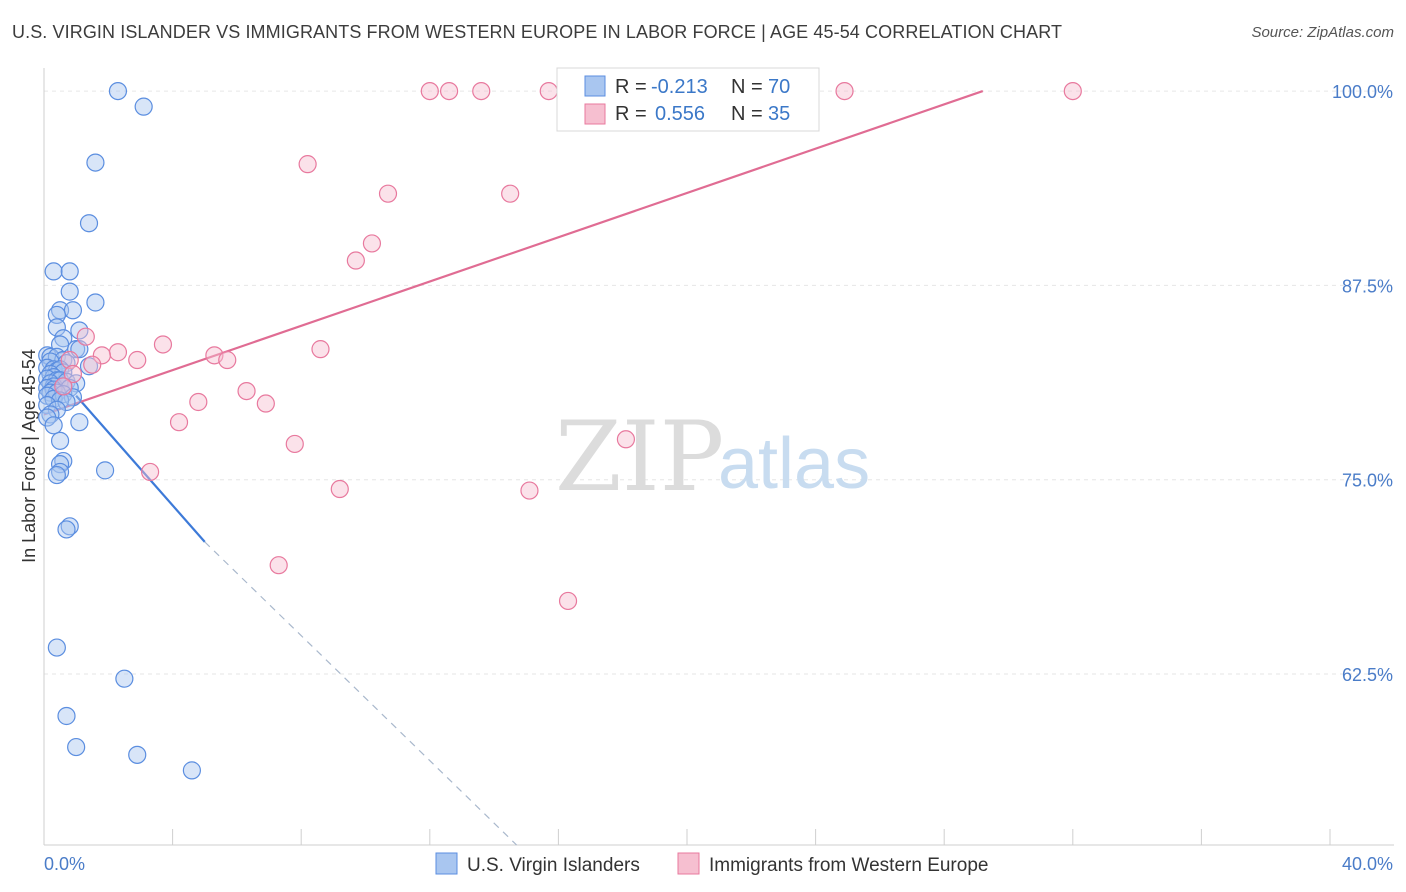 This screenshot has width=1406, height=892. What do you see at coordinates (29, 456) in the screenshot?
I see `y-axis-label: In Labor Force | Age 45-54` at bounding box center [29, 456].